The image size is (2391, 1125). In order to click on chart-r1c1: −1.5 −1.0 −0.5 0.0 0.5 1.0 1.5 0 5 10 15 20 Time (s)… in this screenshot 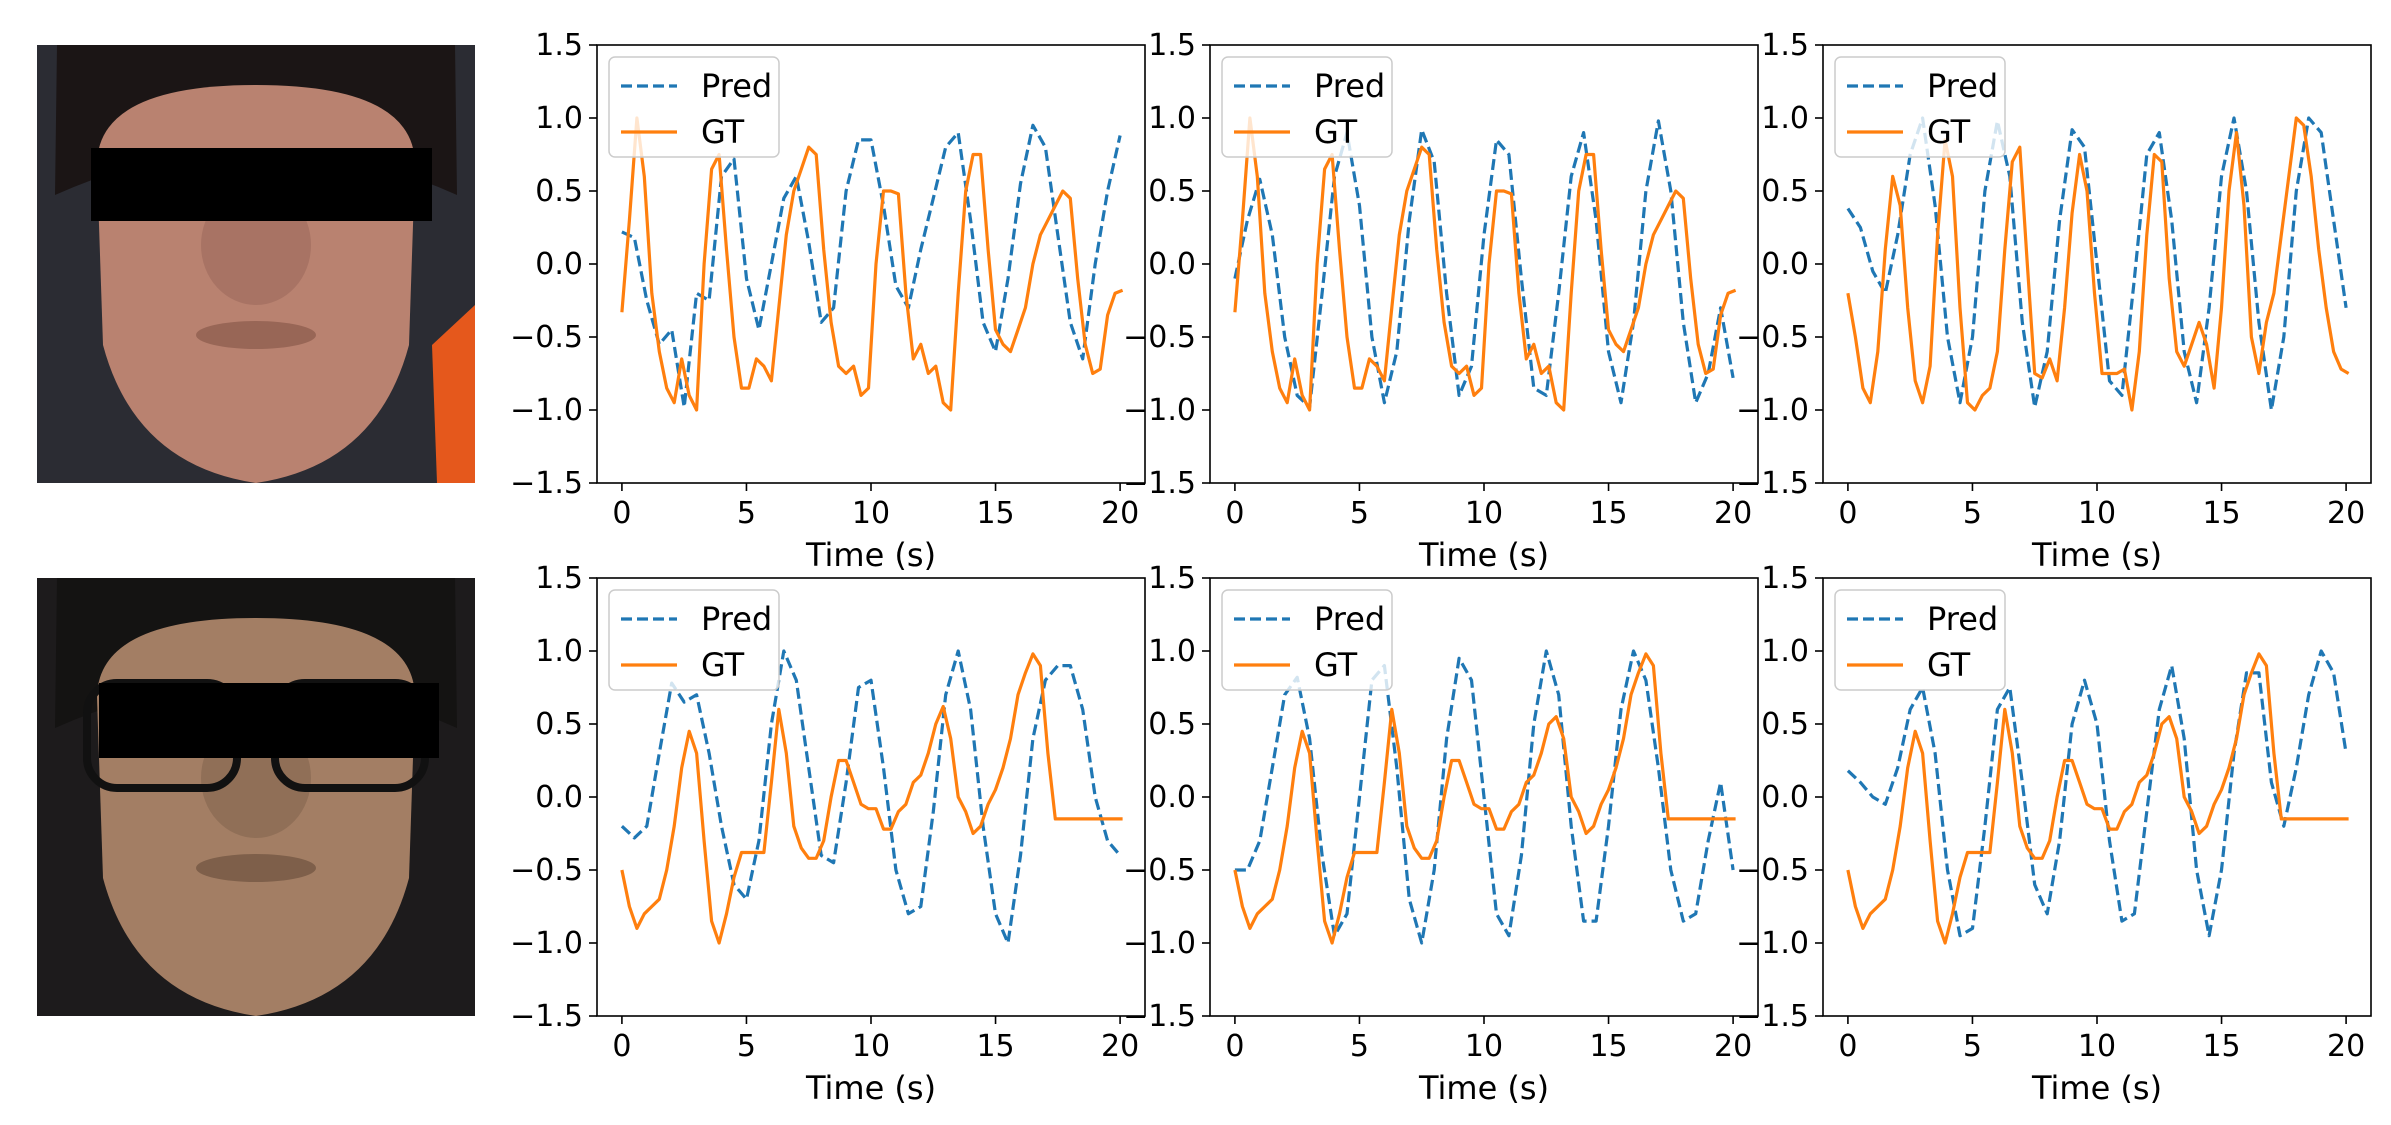, I will do `click(828, 301)`.